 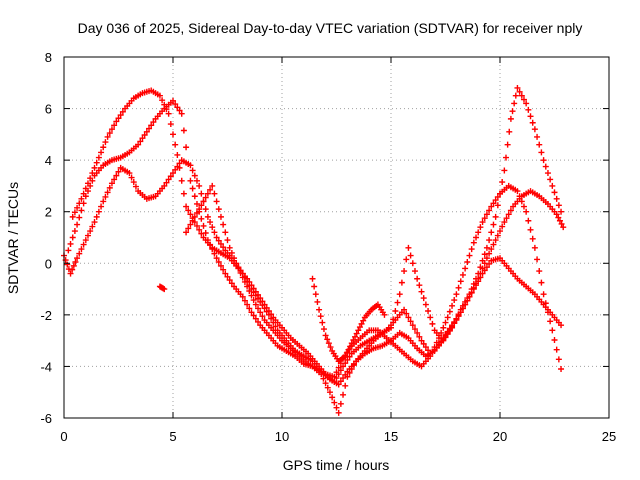 What do you see at coordinates (46, 315) in the screenshot?
I see `y-tick-label: -2` at bounding box center [46, 315].